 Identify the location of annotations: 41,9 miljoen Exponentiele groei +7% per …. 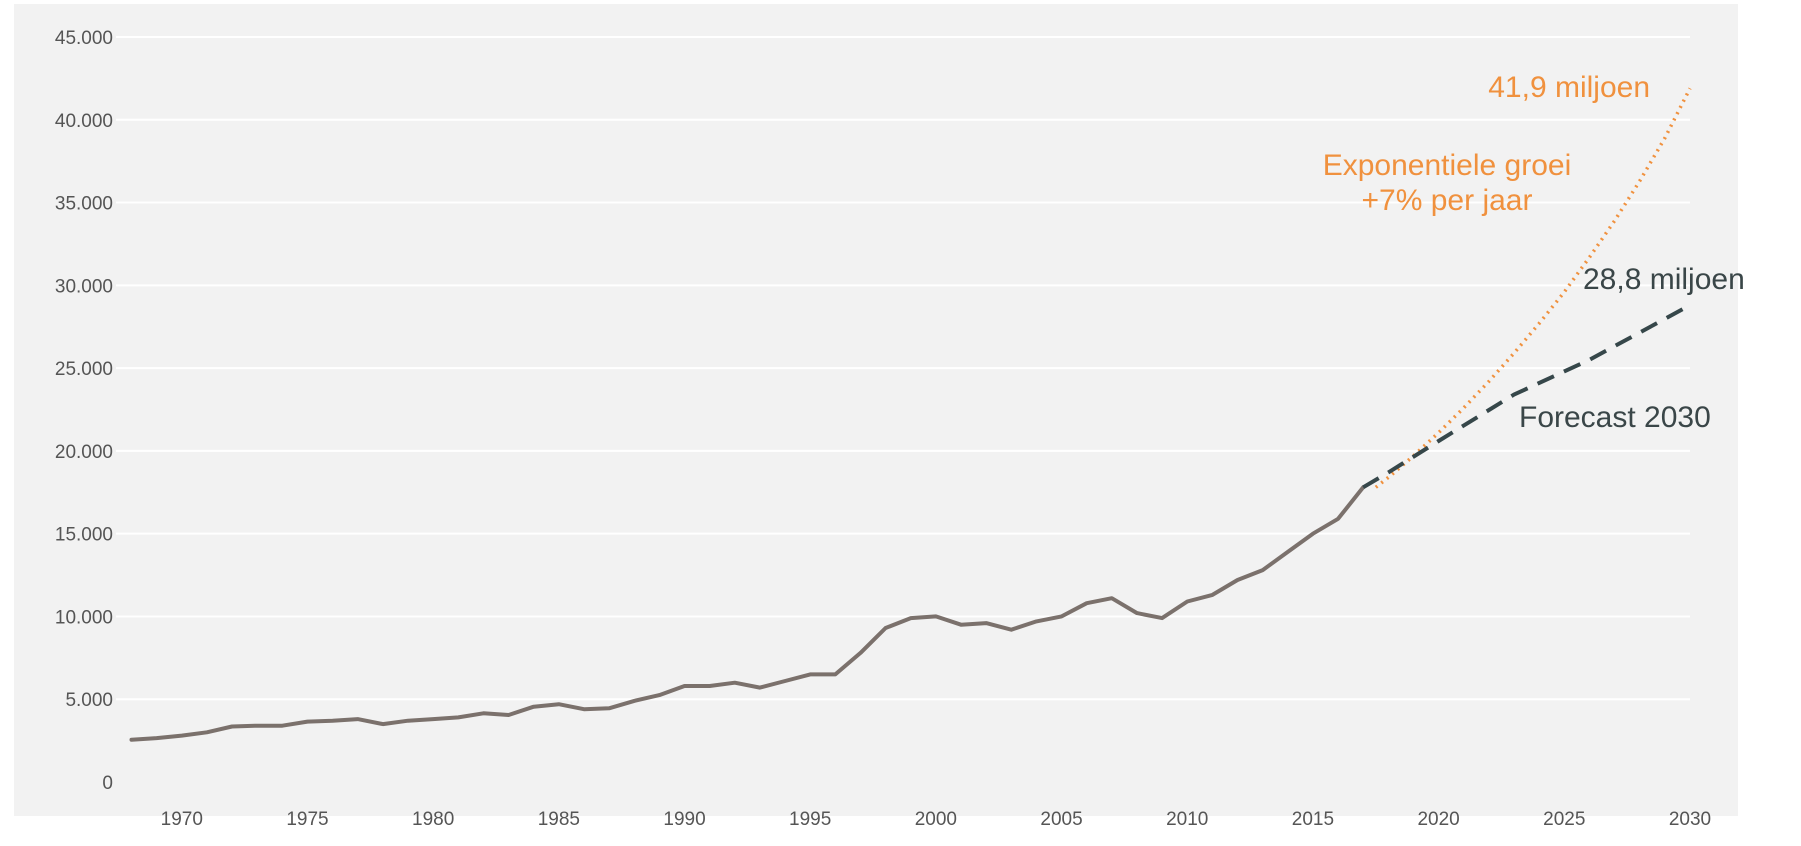
(1534, 252).